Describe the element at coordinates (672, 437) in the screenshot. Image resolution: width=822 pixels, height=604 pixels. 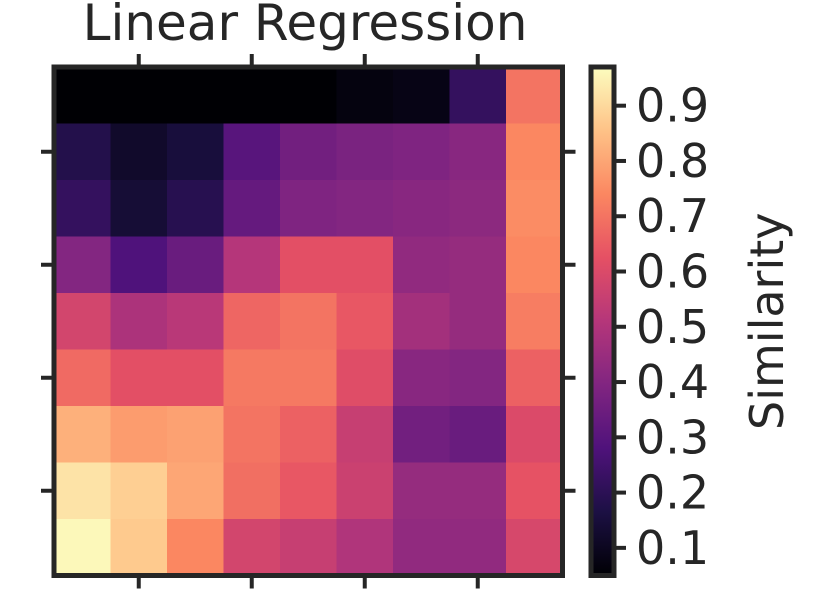
I see `colorbar-tick-label-2: 0.3` at that location.